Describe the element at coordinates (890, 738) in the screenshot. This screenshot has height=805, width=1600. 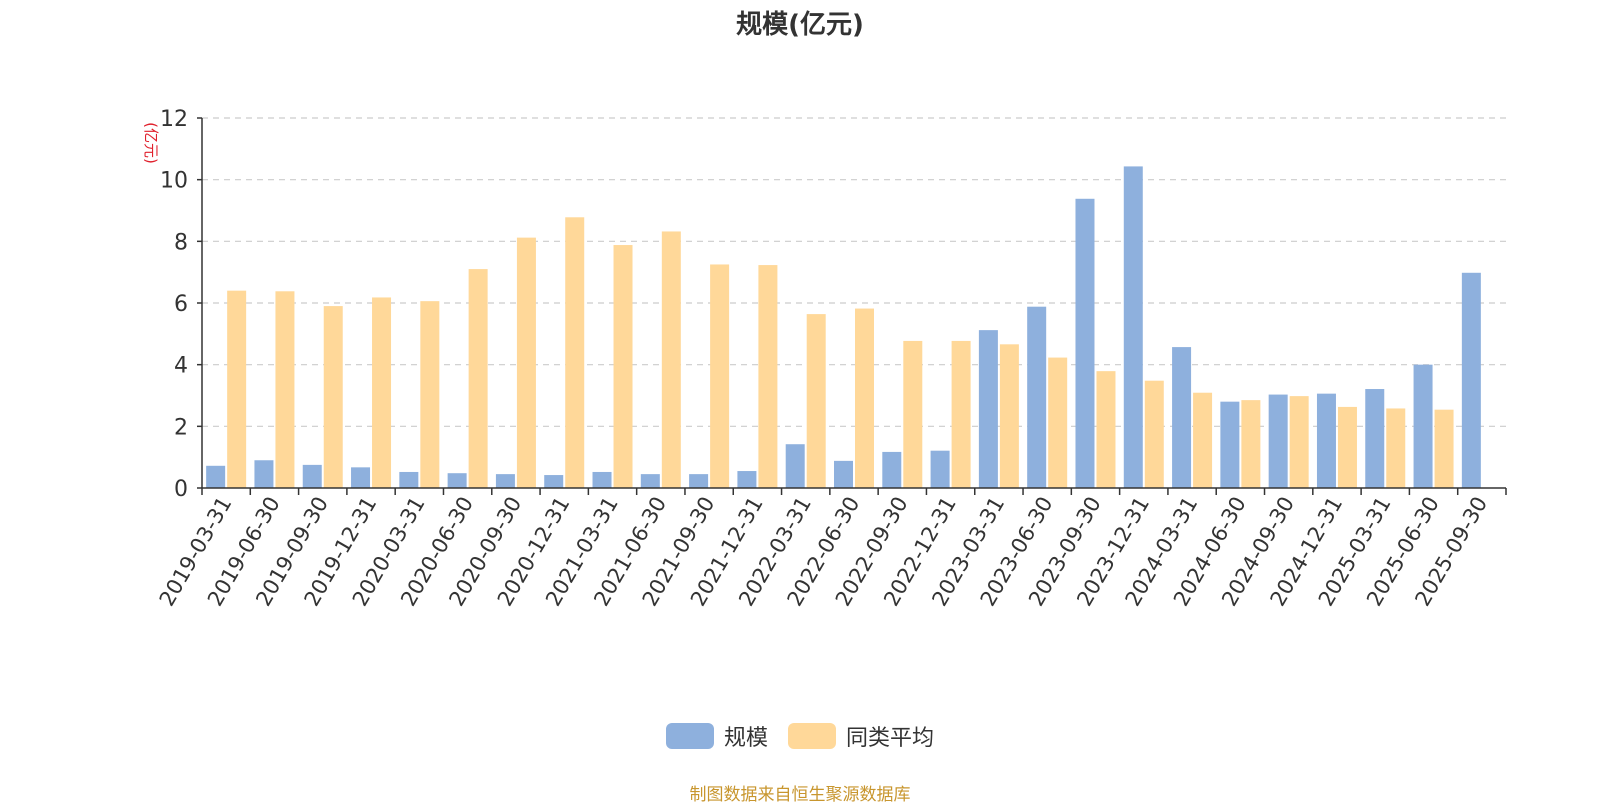
I see `legend-label-peer-average: 同类平均` at that location.